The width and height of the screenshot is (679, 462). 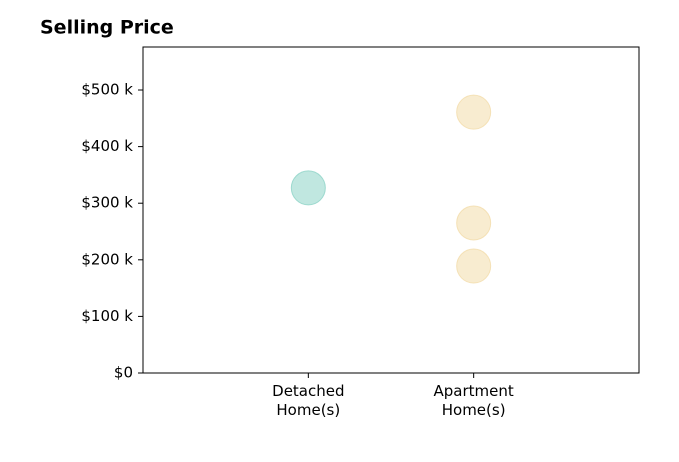 What do you see at coordinates (473, 400) in the screenshot?
I see `x-tick-label: Apartment Home(s)` at bounding box center [473, 400].